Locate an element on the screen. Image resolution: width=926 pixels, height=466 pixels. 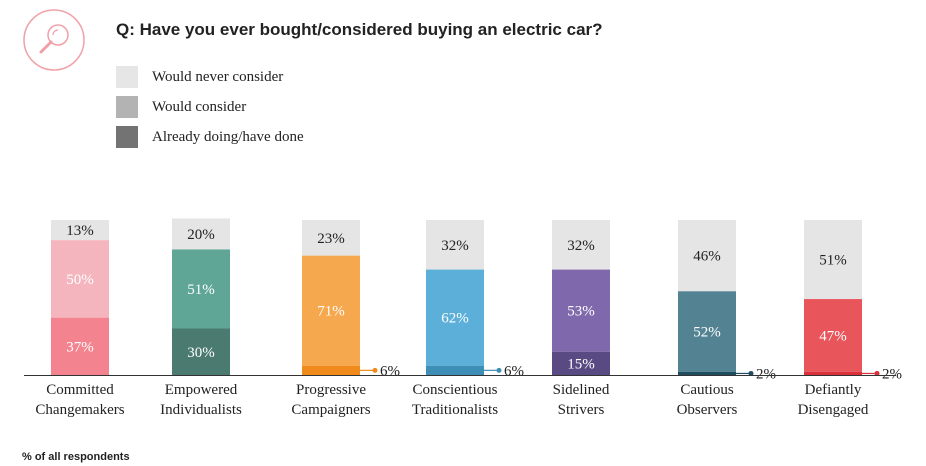
legend-label-never: Would never consider is located at coordinates (218, 76).